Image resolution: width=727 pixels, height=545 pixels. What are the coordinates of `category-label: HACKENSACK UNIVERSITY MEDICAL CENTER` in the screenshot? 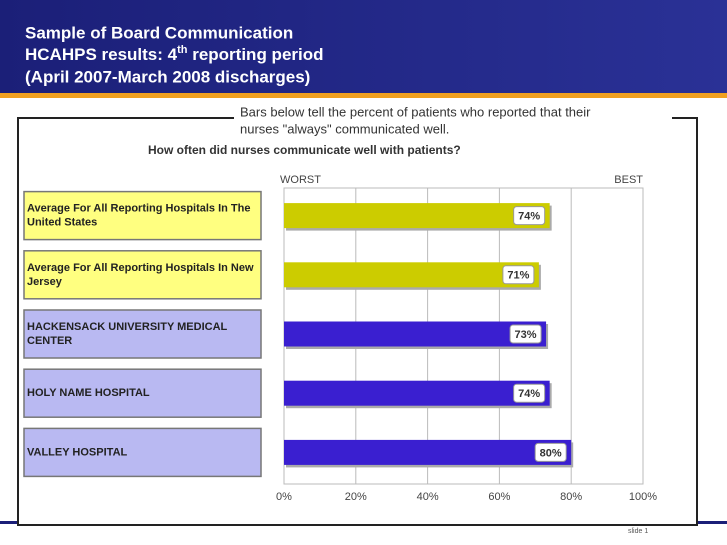 It's located at (127, 334).